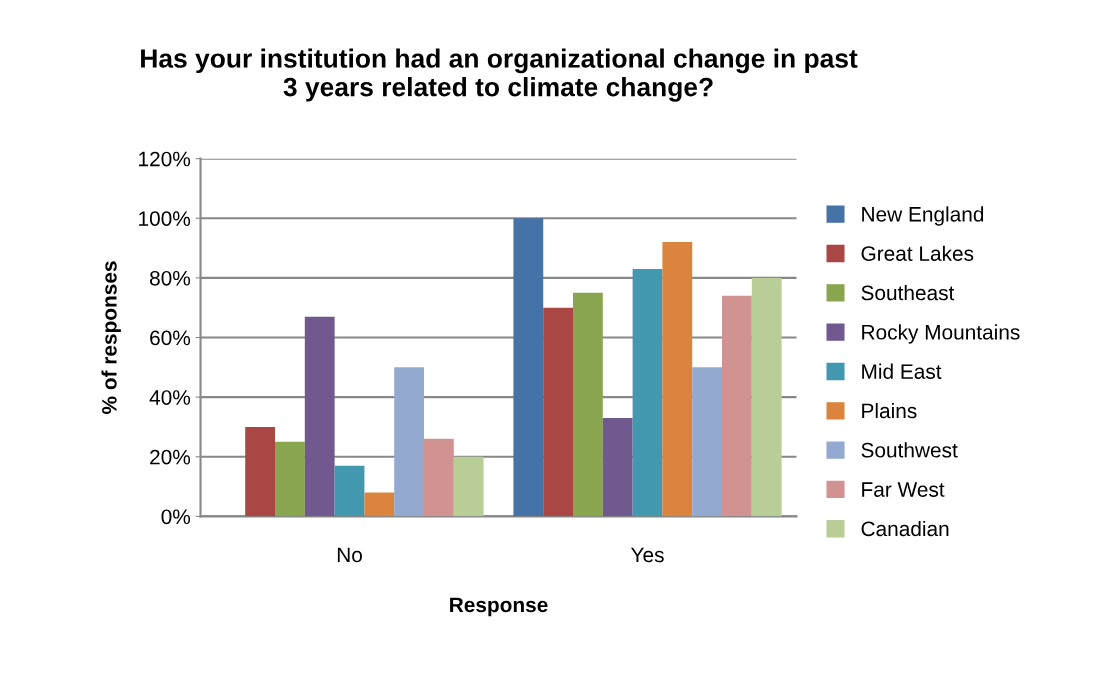 The image size is (1114, 675). I want to click on legend-label: New England, so click(923, 216).